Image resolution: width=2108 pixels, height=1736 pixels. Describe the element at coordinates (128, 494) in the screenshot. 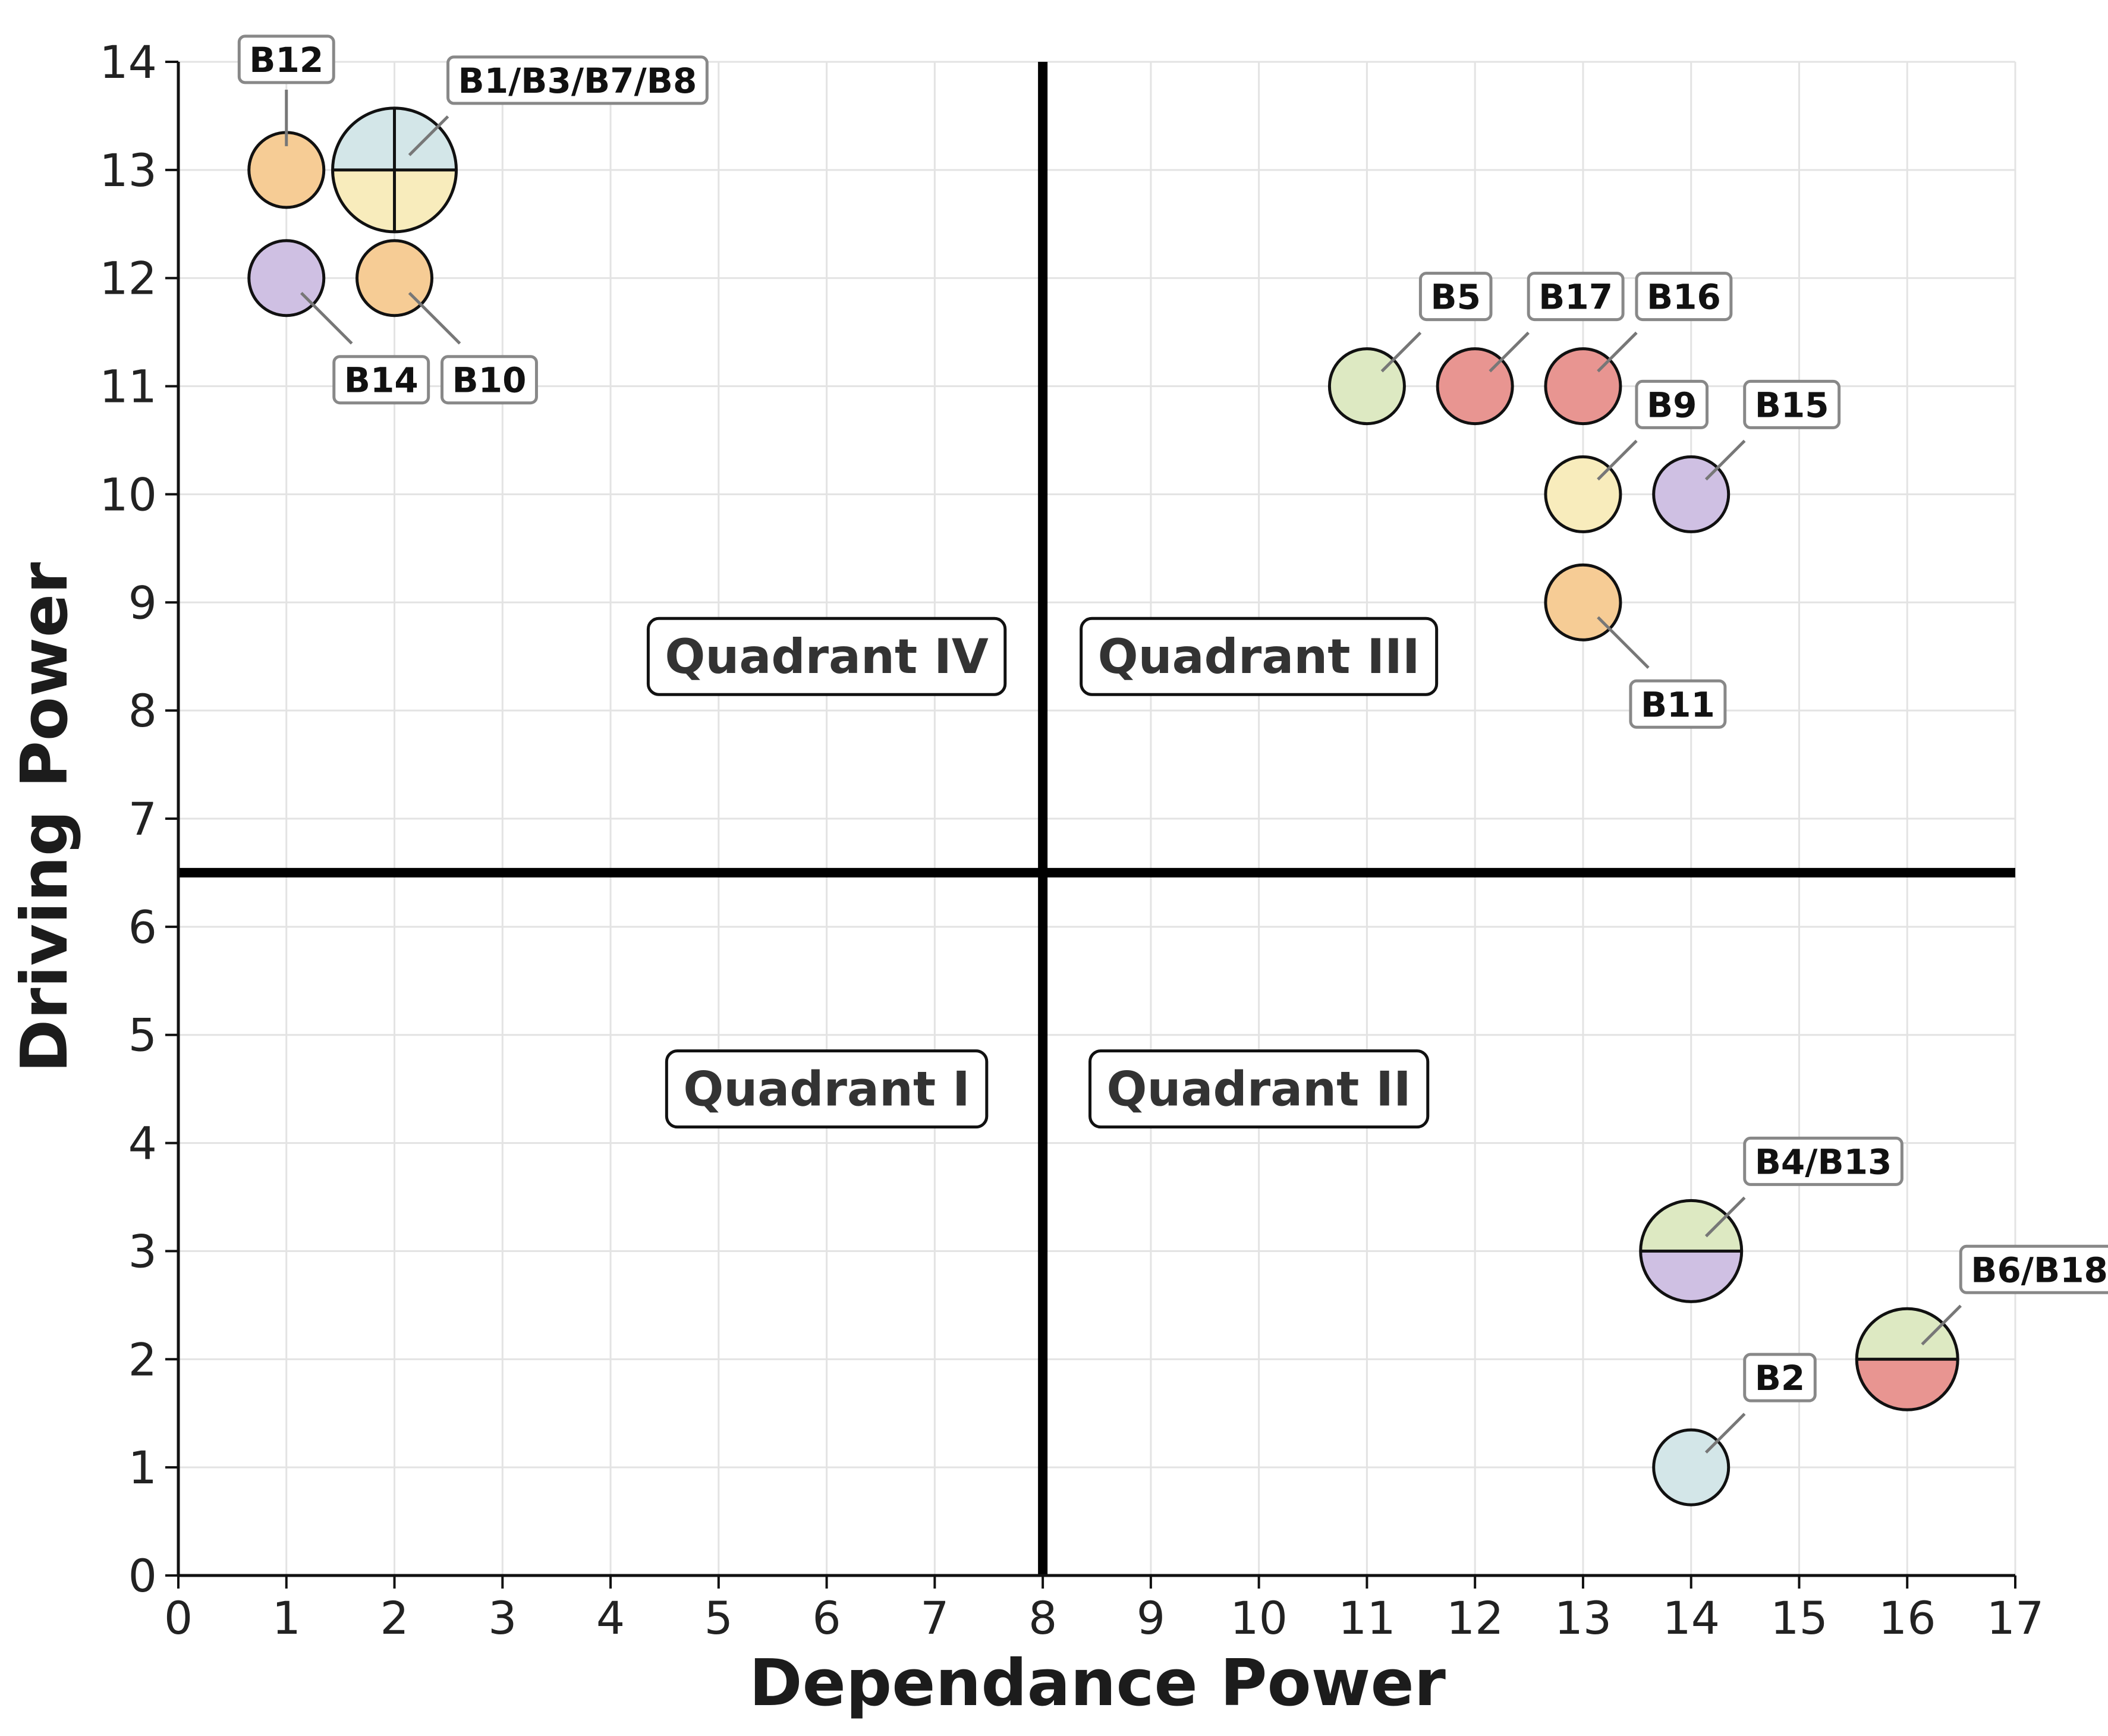

I see `y-tick-label: 10` at that location.